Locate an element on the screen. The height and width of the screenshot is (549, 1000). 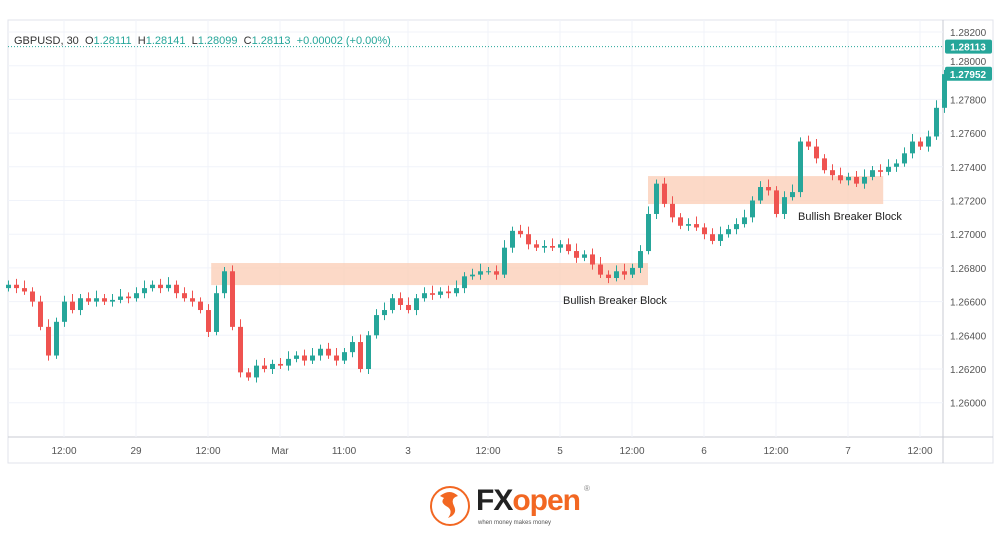
bull-emblem-icon is located at coordinates (450, 506).